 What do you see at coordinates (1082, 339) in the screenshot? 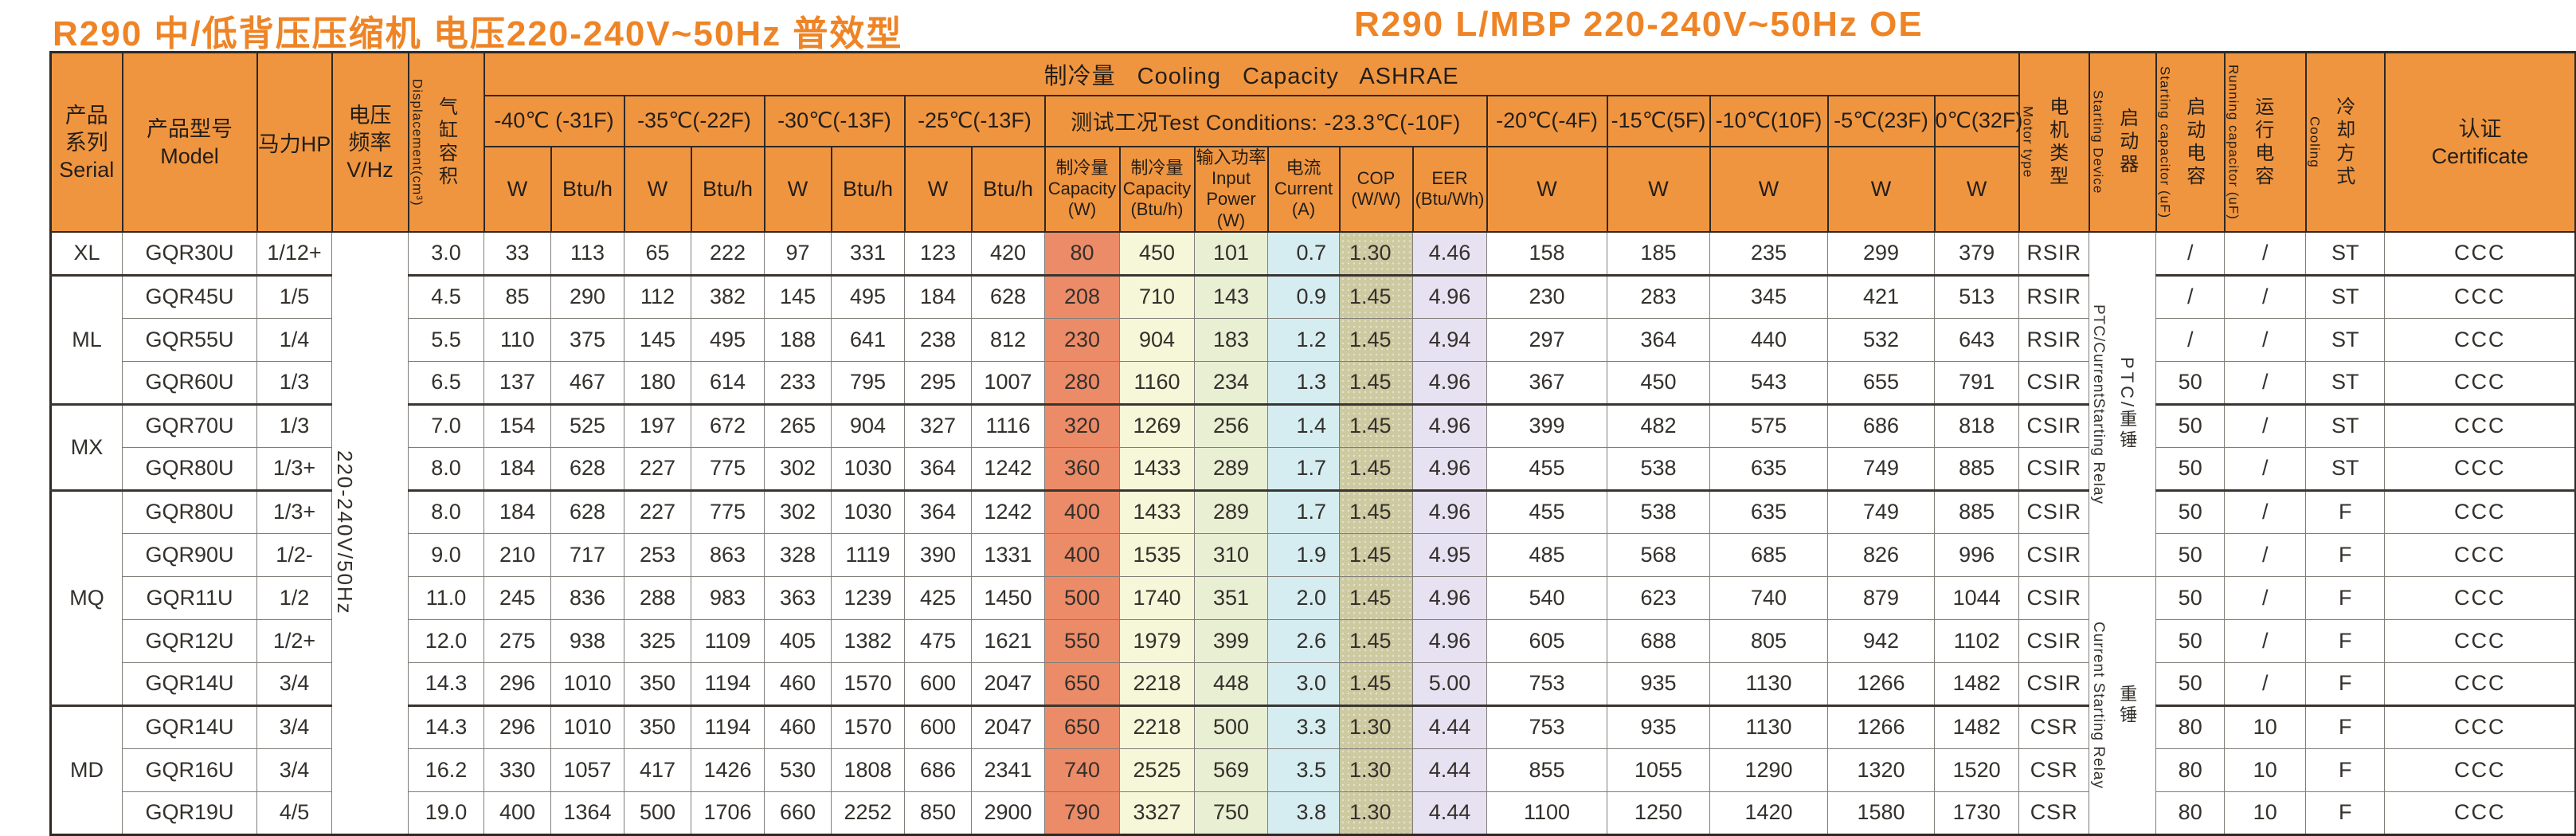
I see `cell-aw: 230` at bounding box center [1082, 339].